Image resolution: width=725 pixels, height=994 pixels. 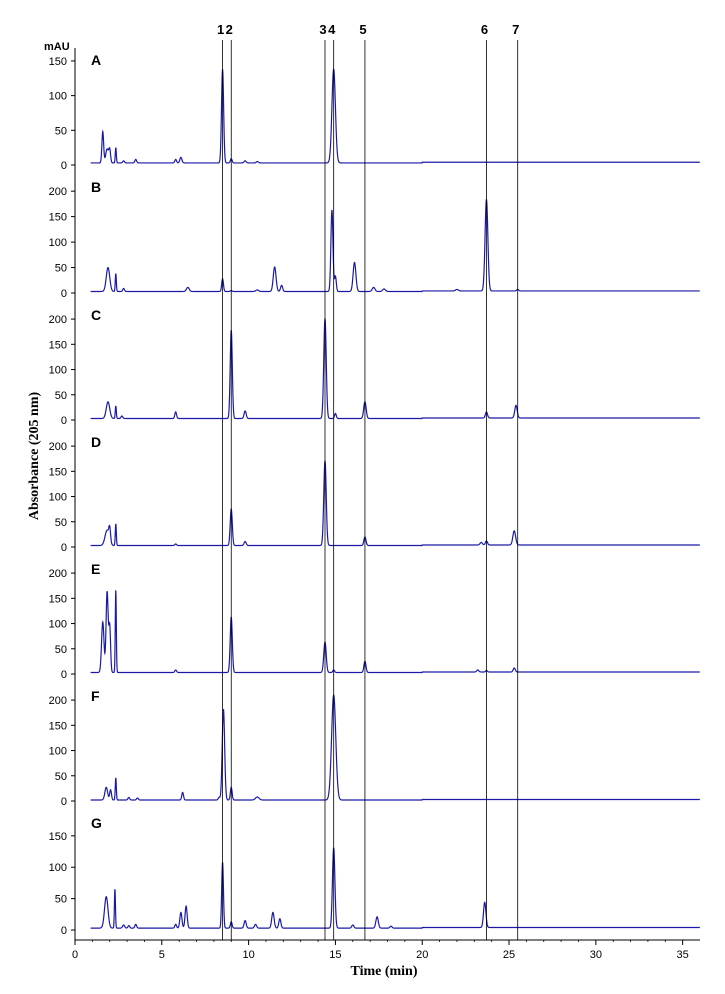 I want to click on x-tick-label: 20, so click(x=422, y=955).